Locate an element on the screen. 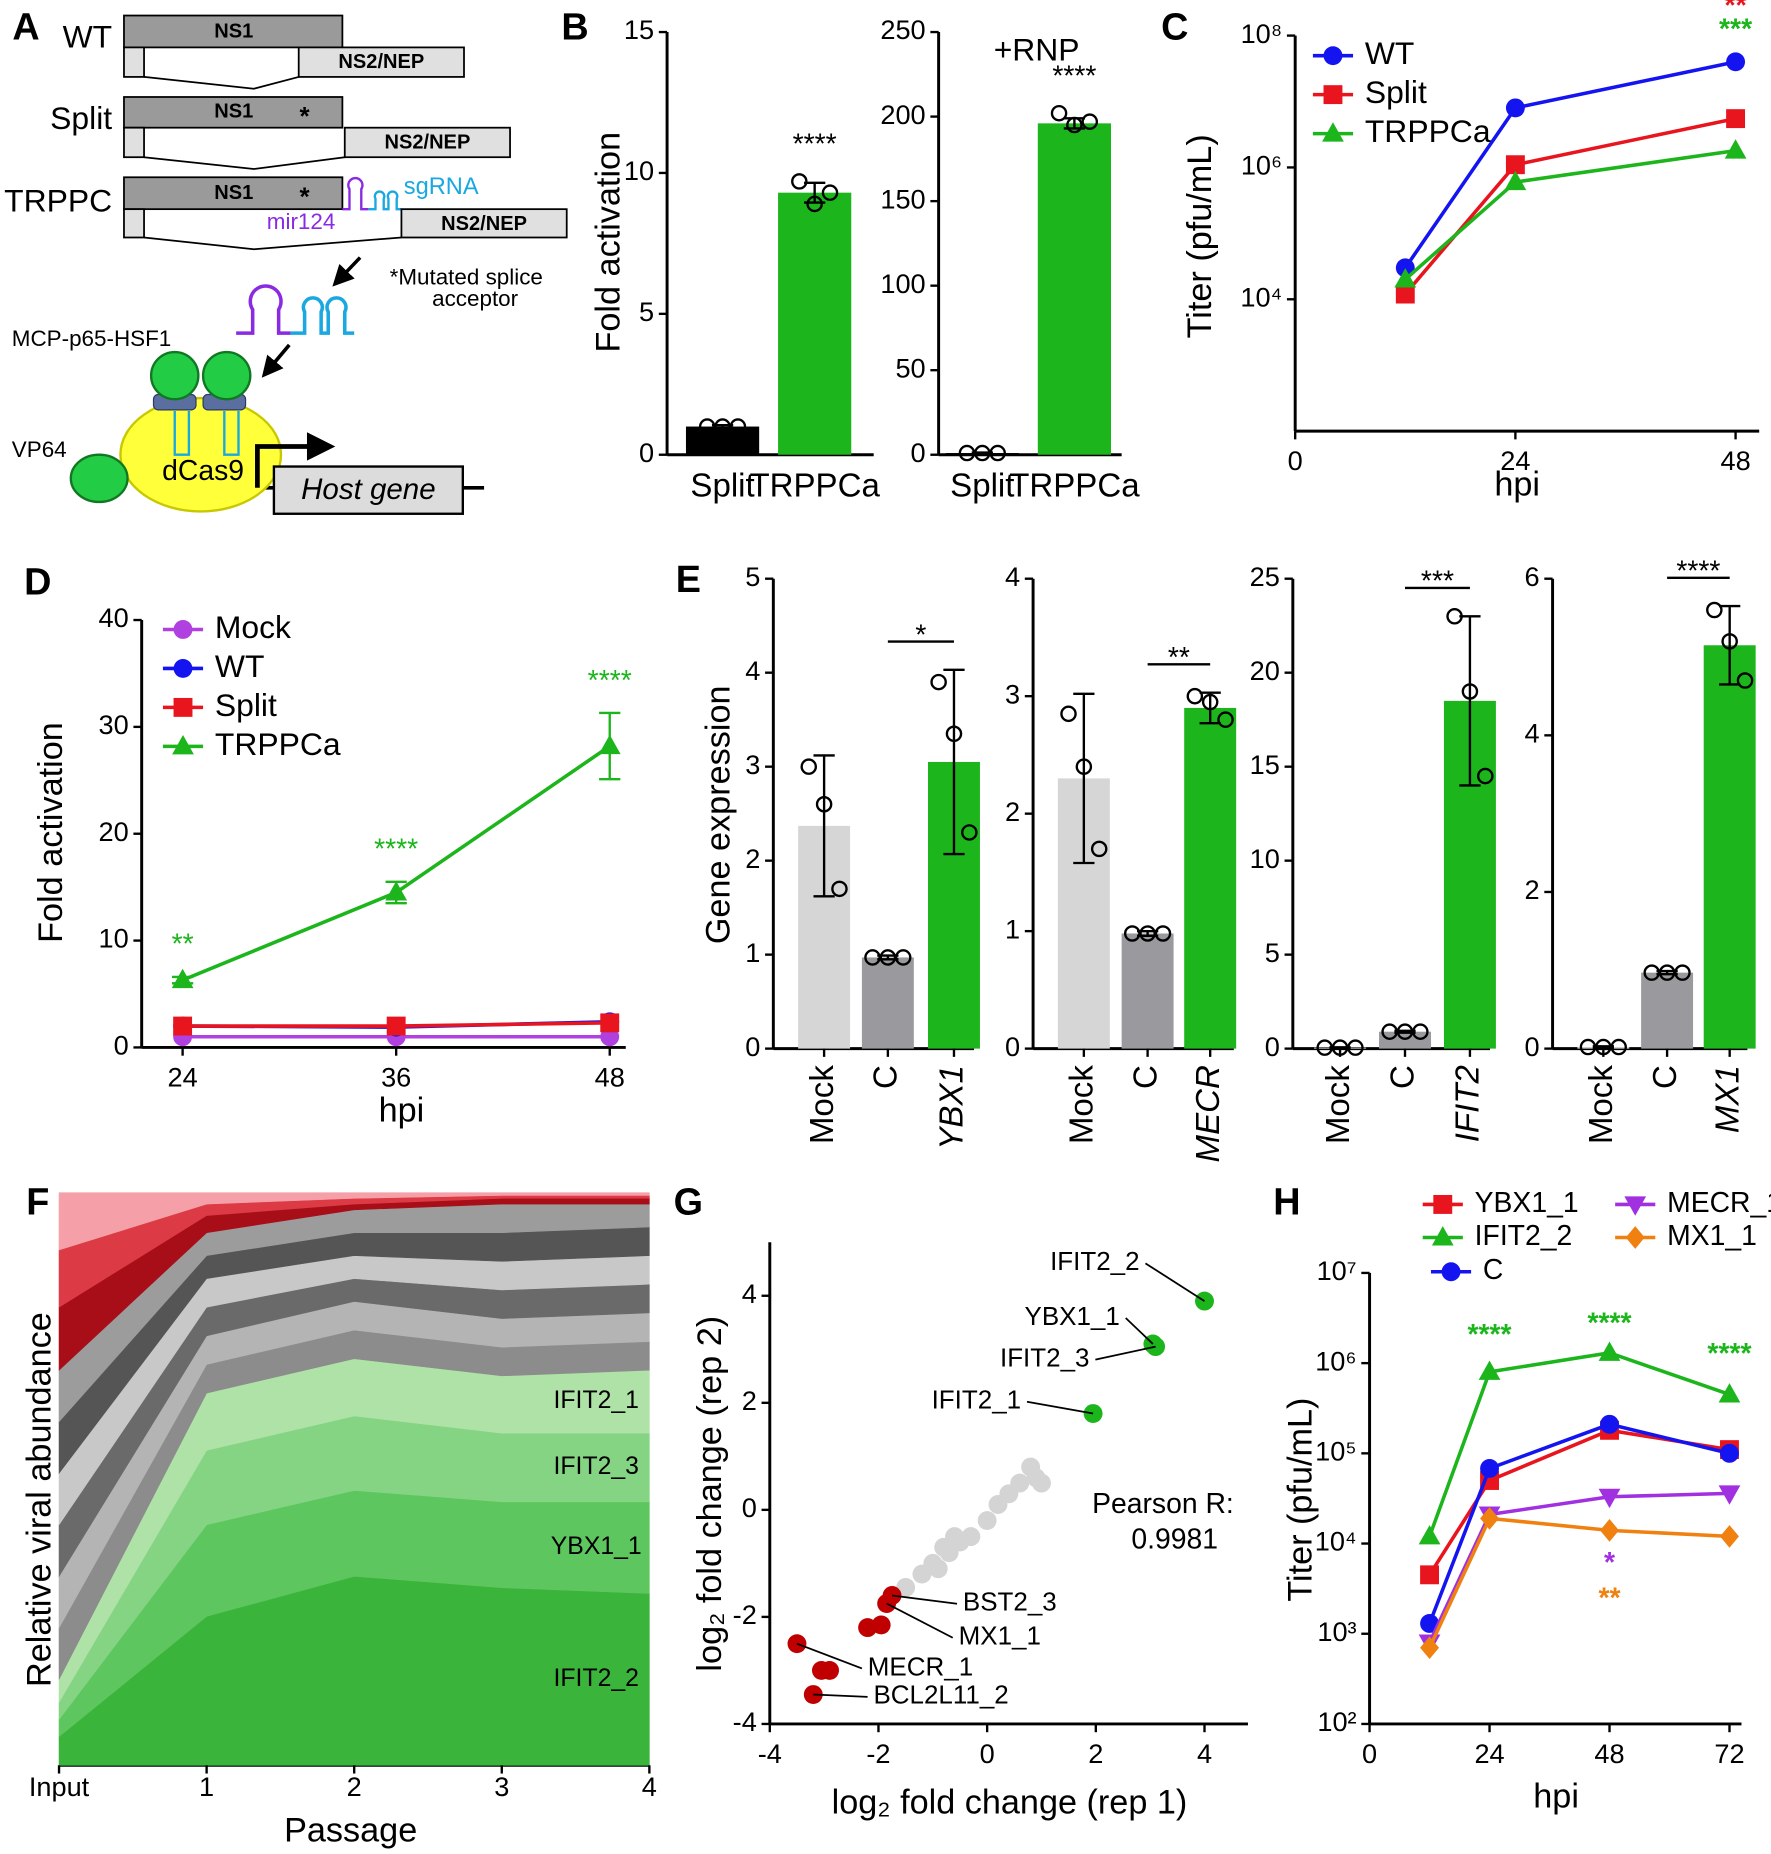 This screenshot has height=1854, width=1771. significance: ** is located at coordinates (183, 945).